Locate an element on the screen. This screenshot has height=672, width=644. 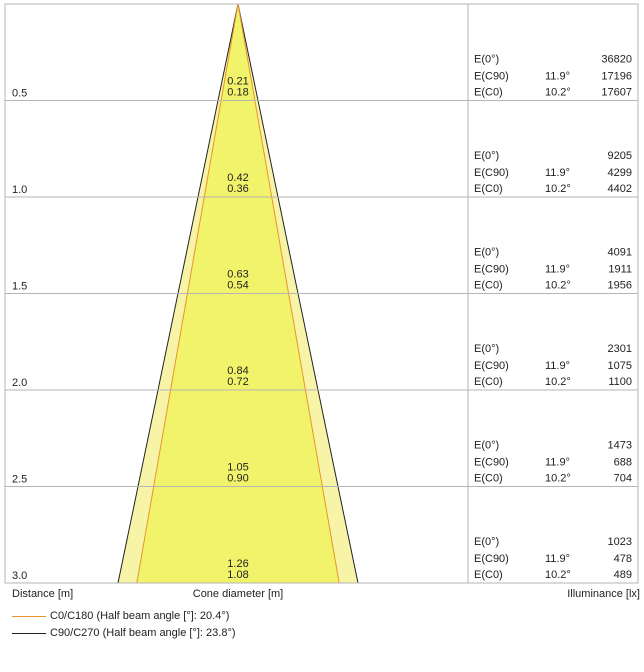
distance-label: 0.5 is located at coordinates (19, 94).